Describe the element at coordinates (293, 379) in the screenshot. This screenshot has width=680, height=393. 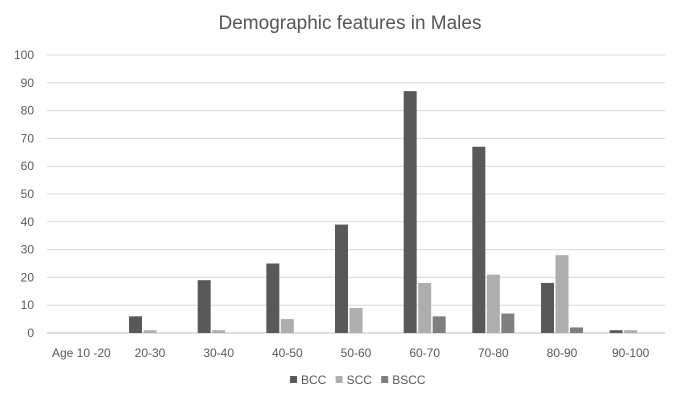
I see `legend-swatch-bcc` at that location.